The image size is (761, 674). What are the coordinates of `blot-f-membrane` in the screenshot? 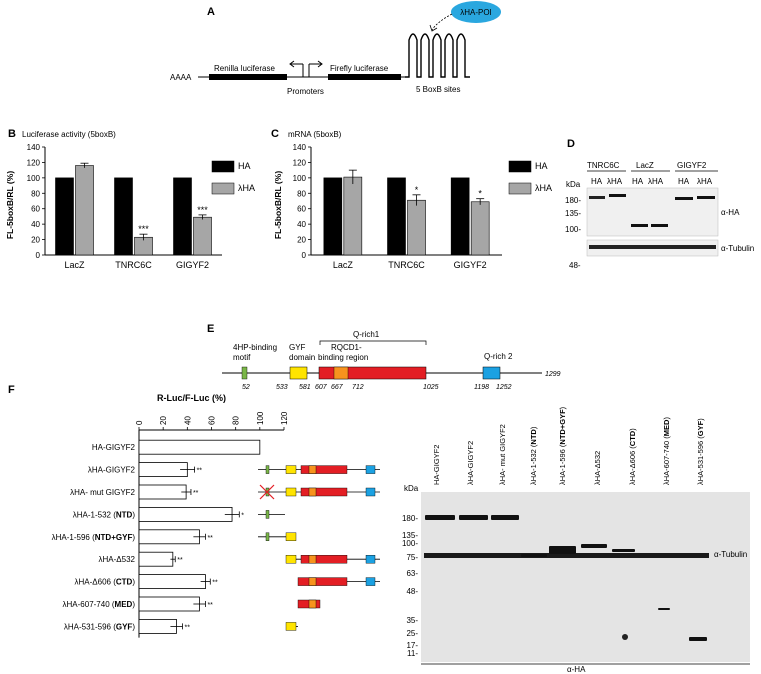 It's located at (585, 577).